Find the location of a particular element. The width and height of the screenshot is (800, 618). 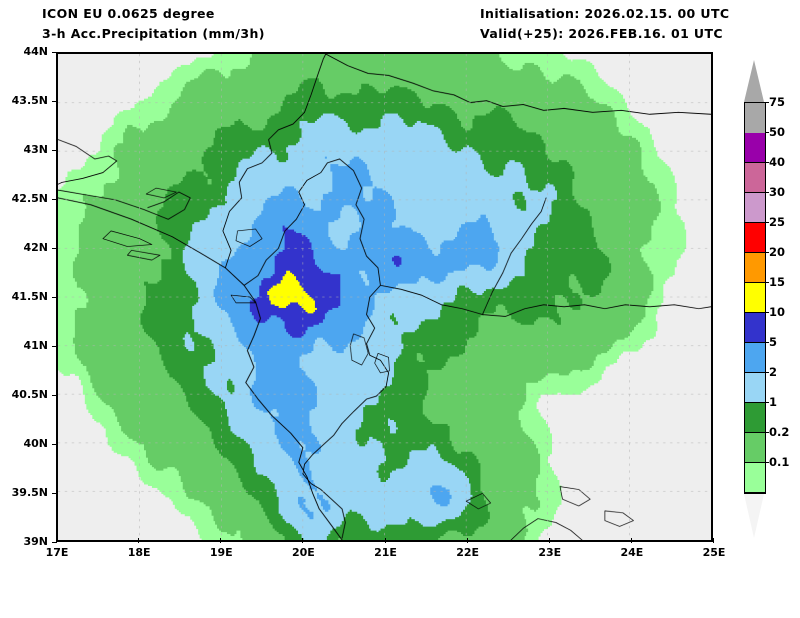

y-axis-tick-label: 43N is located at coordinates (35, 149).